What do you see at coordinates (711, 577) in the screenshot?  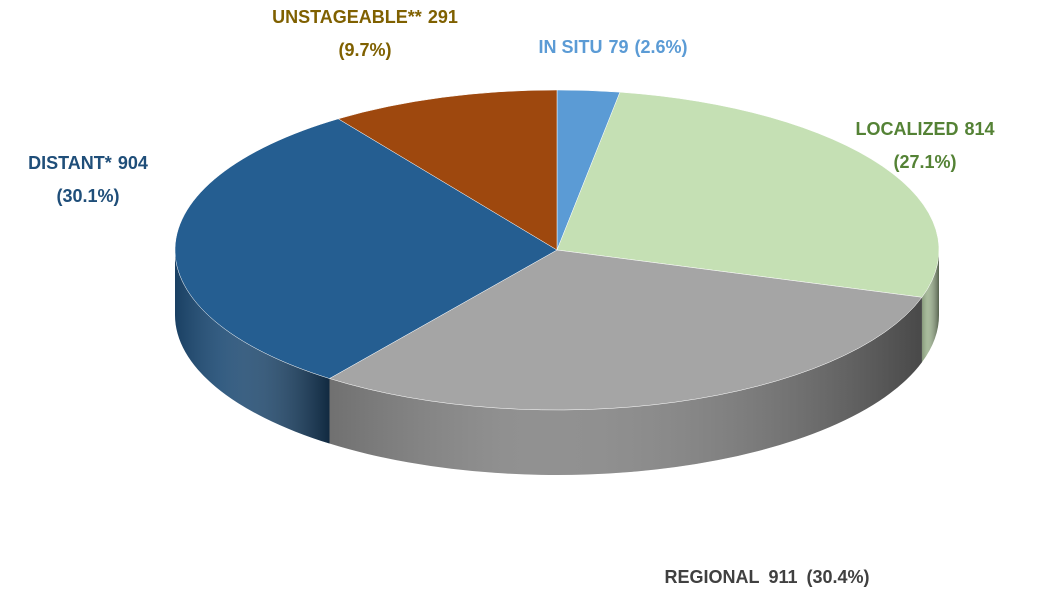 I see `label-category: REGIONAL` at bounding box center [711, 577].